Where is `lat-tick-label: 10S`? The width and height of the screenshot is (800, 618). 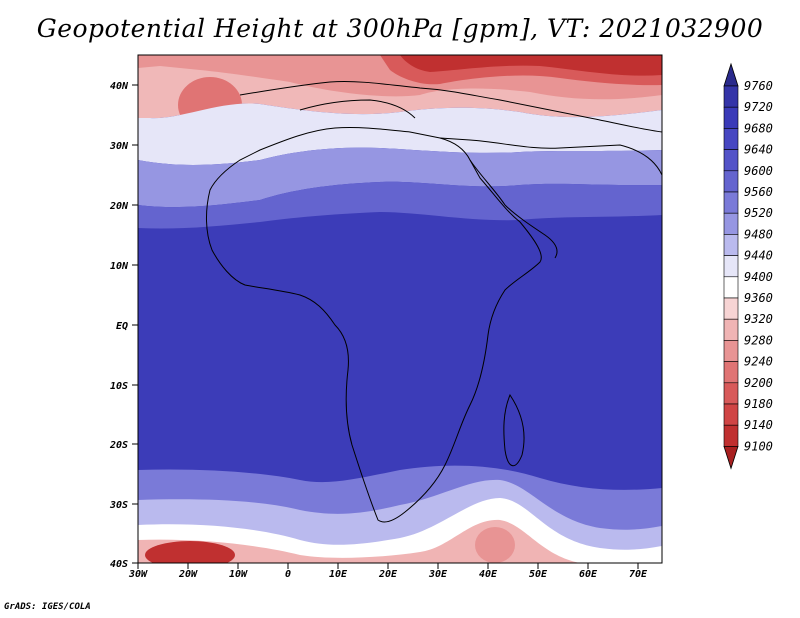 lat-tick-label: 10S is located at coordinates (119, 386).